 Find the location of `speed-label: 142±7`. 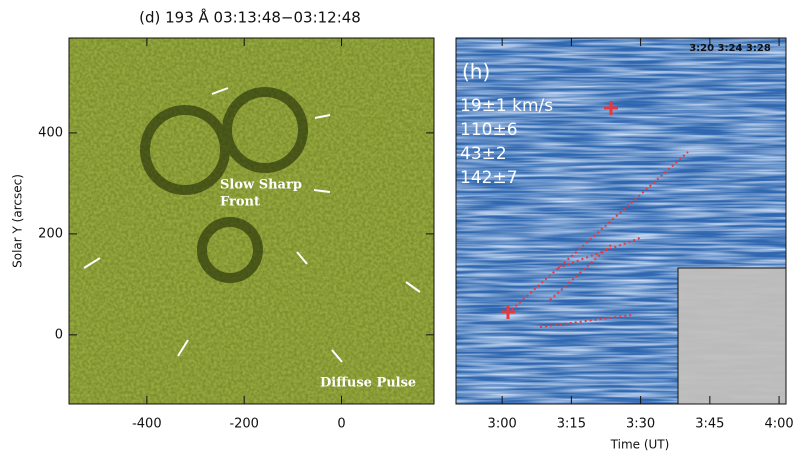

speed-label: 142±7 is located at coordinates (489, 178).